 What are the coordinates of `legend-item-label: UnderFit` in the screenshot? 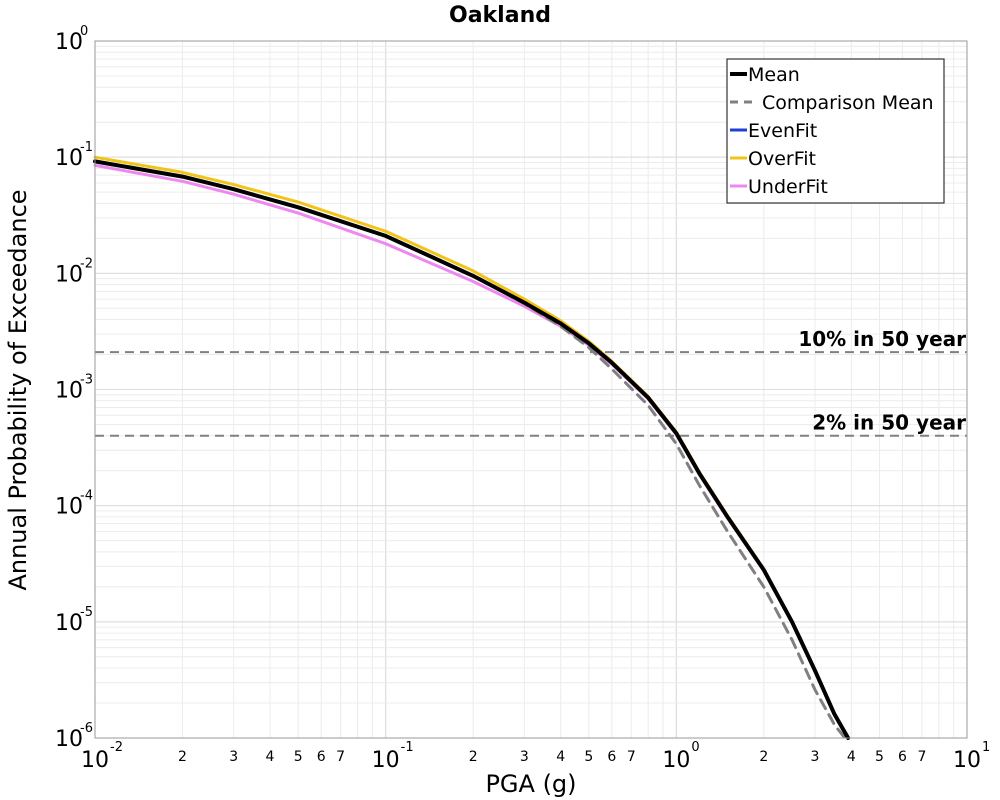 It's located at (788, 187).